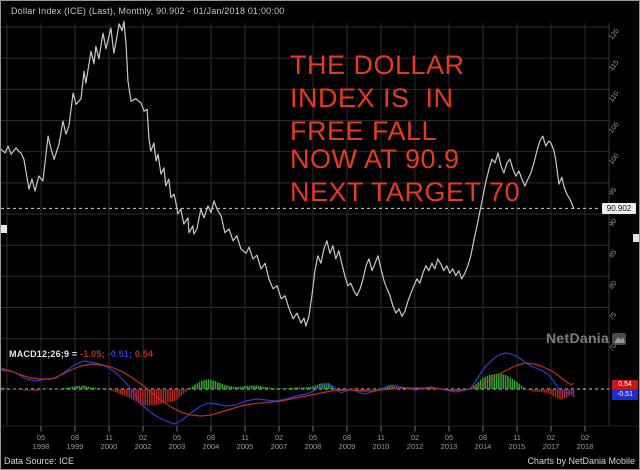 This screenshot has height=470, width=640. I want to click on signal-line, so click(287, 389).